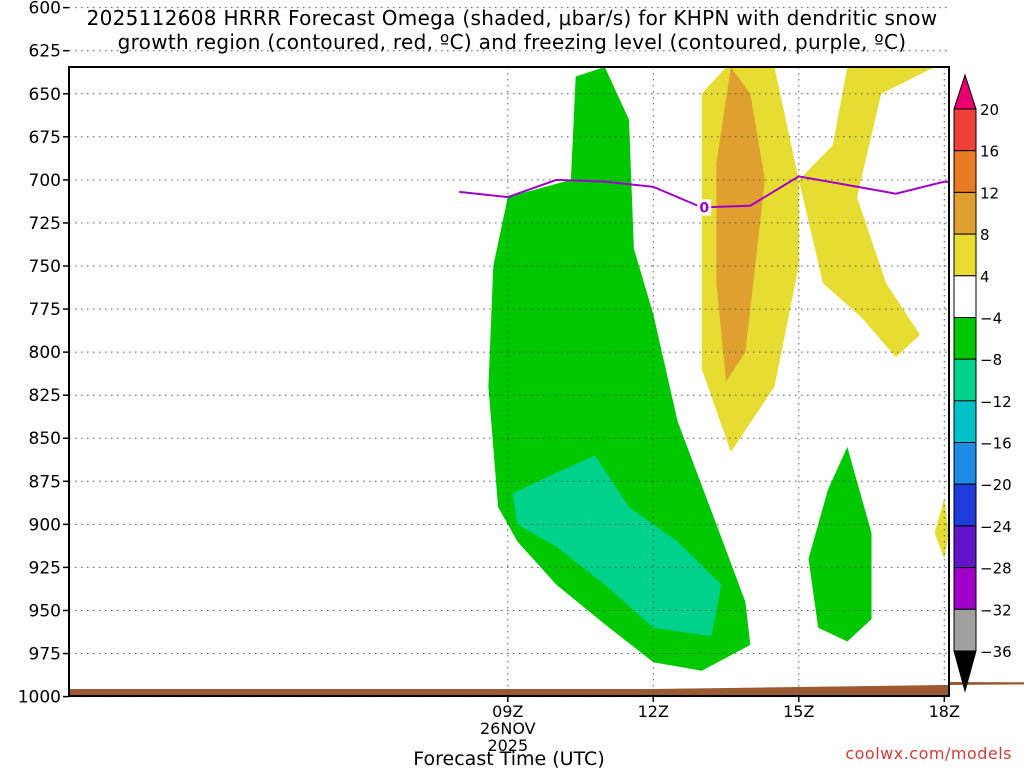 The image size is (1024, 768). I want to click on colorbar: 20 16 12 8 4 −4 −8 −12 −16 −20 −24 −28 −32 −36, so click(982, 383).